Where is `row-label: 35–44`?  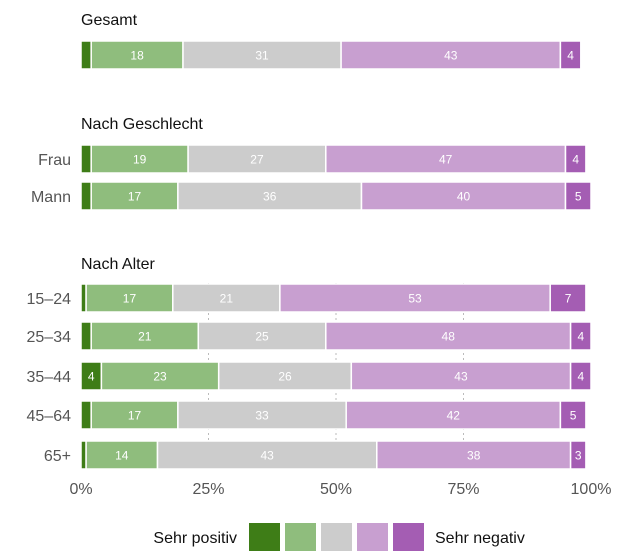 row-label: 35–44 is located at coordinates (49, 377).